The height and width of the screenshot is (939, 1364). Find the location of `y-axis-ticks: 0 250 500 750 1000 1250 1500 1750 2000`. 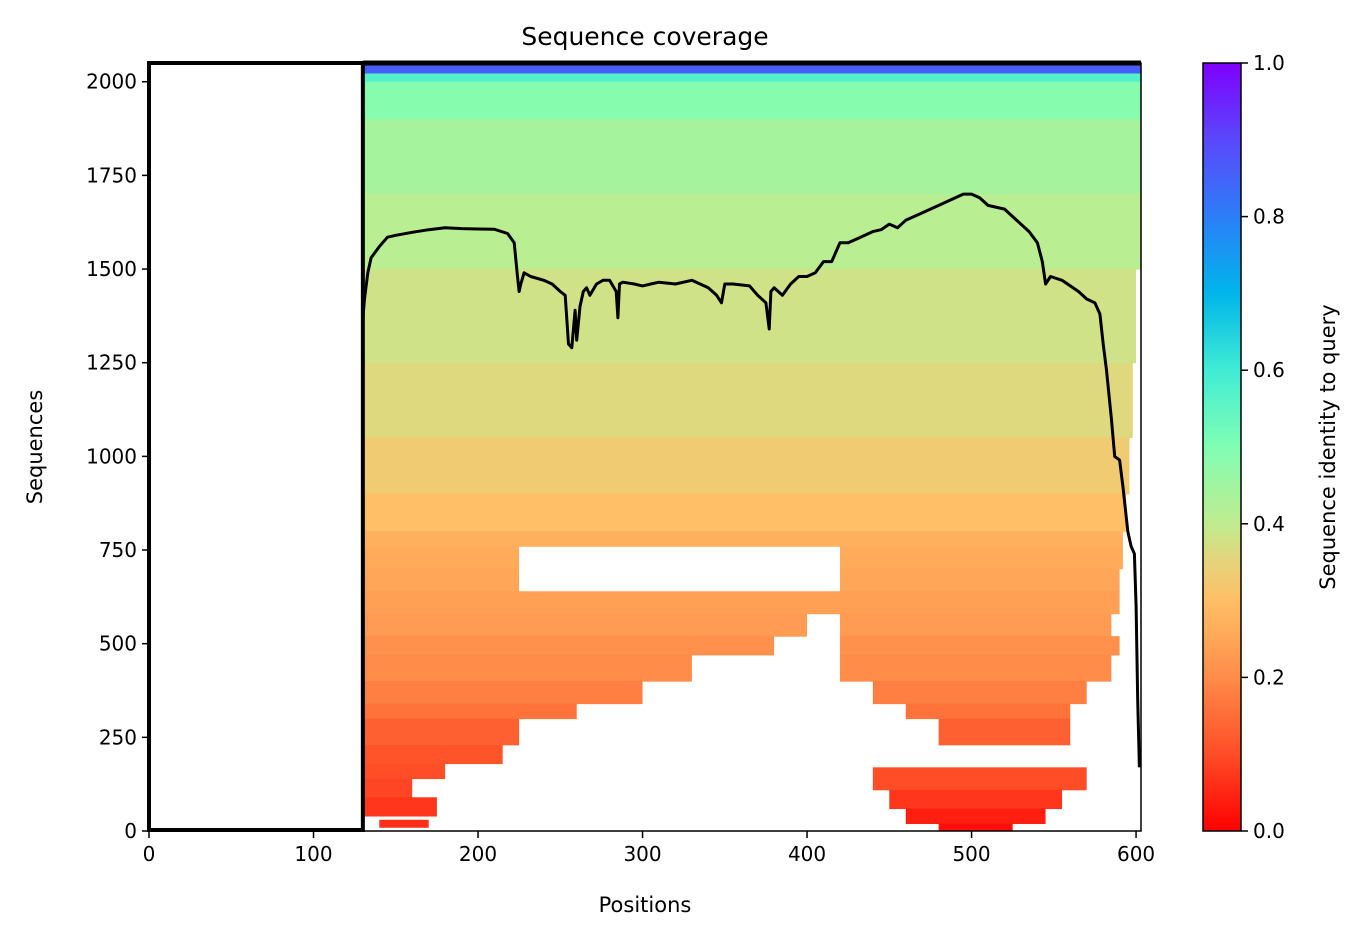

y-axis-ticks: 0 250 500 750 1000 1250 1500 1750 2000 is located at coordinates (117, 456).